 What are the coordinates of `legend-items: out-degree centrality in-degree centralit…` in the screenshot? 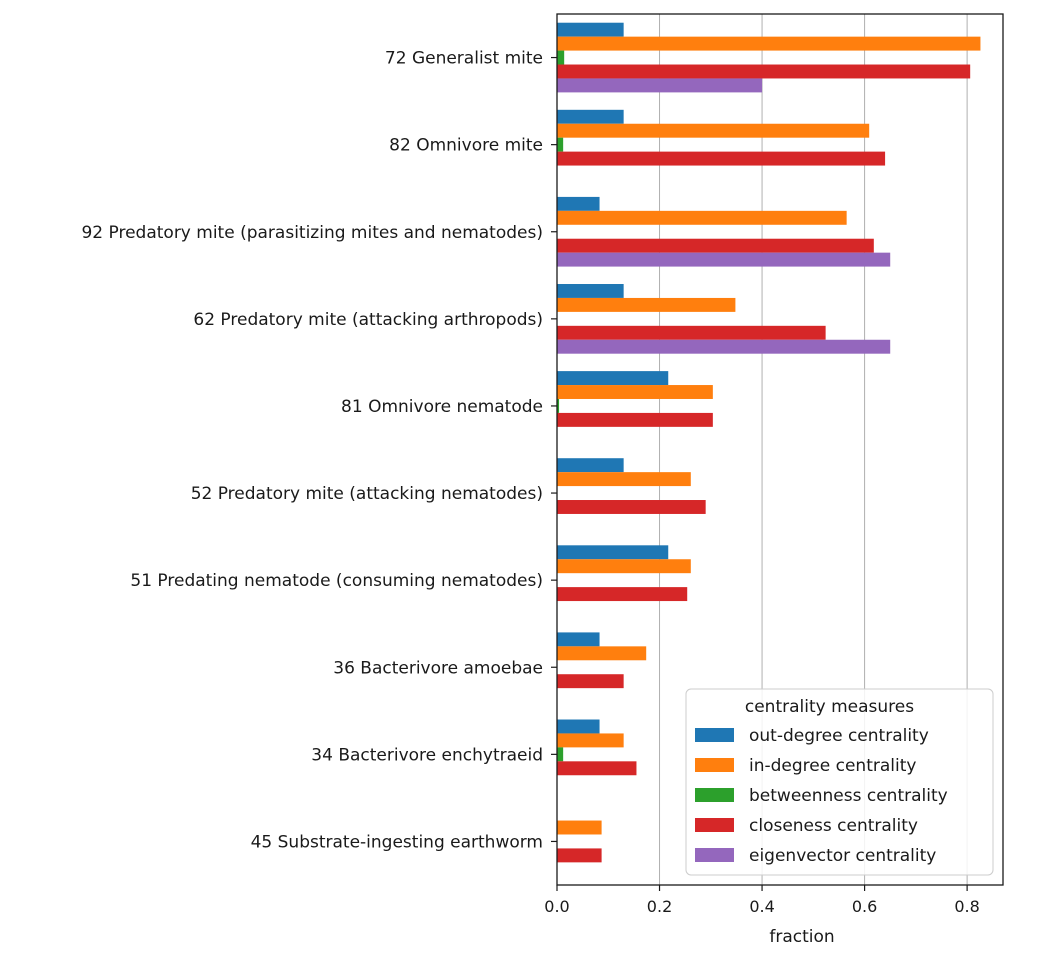 It's located at (821, 796).